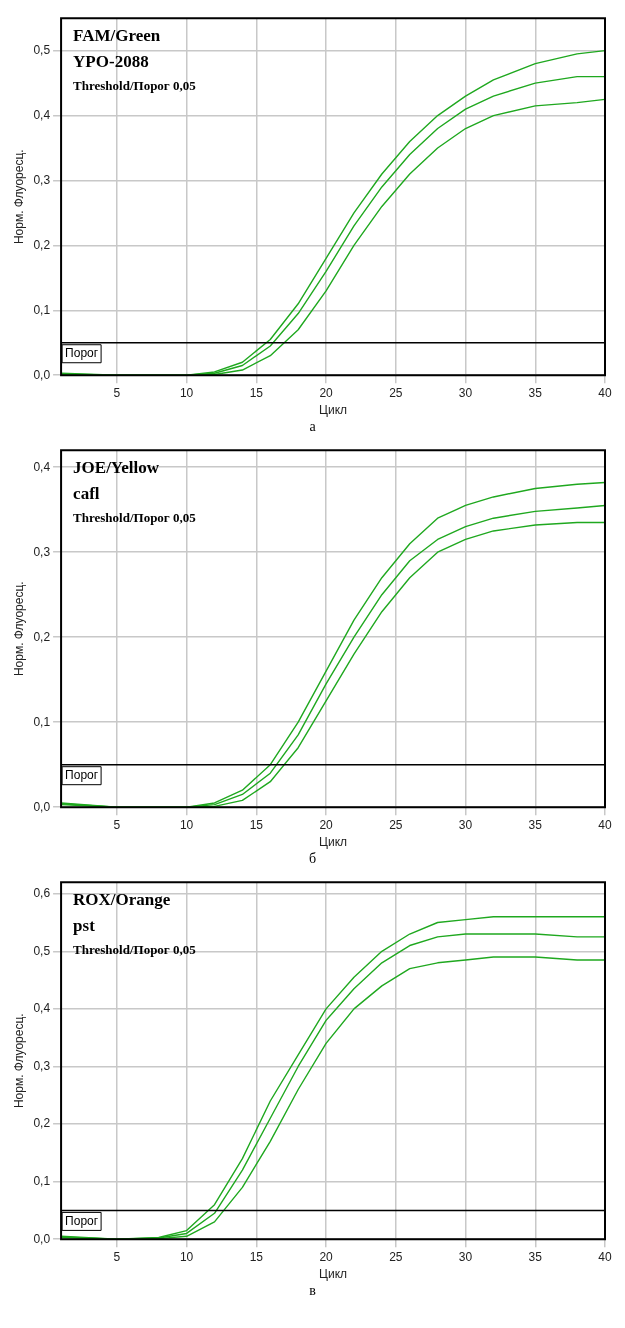 The width and height of the screenshot is (625, 1328). What do you see at coordinates (312, 859) in the screenshot?
I see `text: б` at bounding box center [312, 859].